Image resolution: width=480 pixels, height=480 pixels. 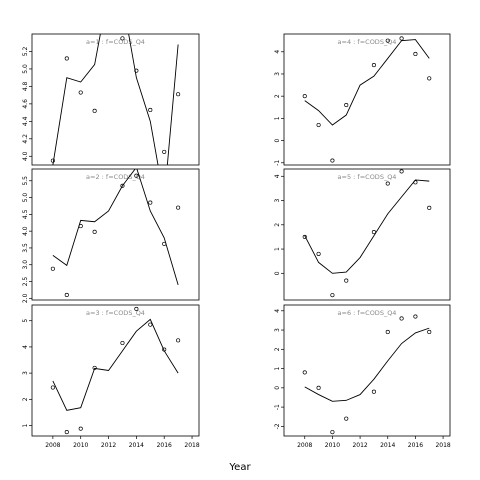 I want to click on panel-title: a=5 : f=CODS_Q4, so click(x=367, y=177).